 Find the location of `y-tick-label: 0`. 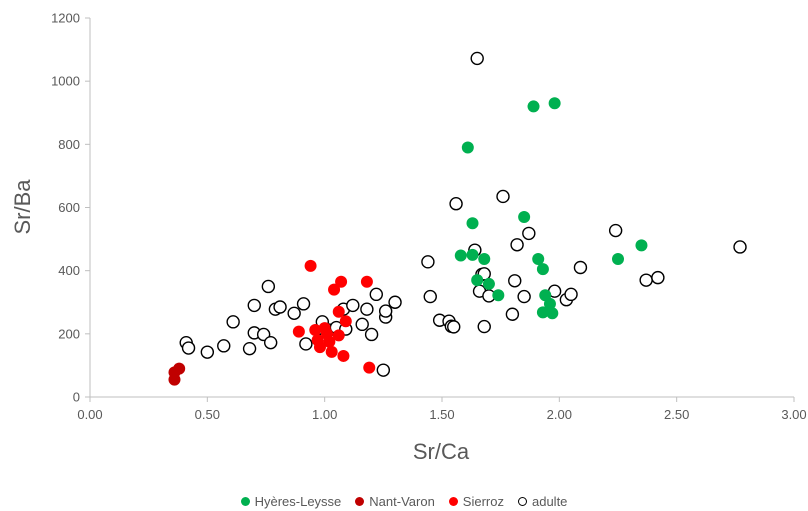

y-tick-label: 0 is located at coordinates (76, 397).